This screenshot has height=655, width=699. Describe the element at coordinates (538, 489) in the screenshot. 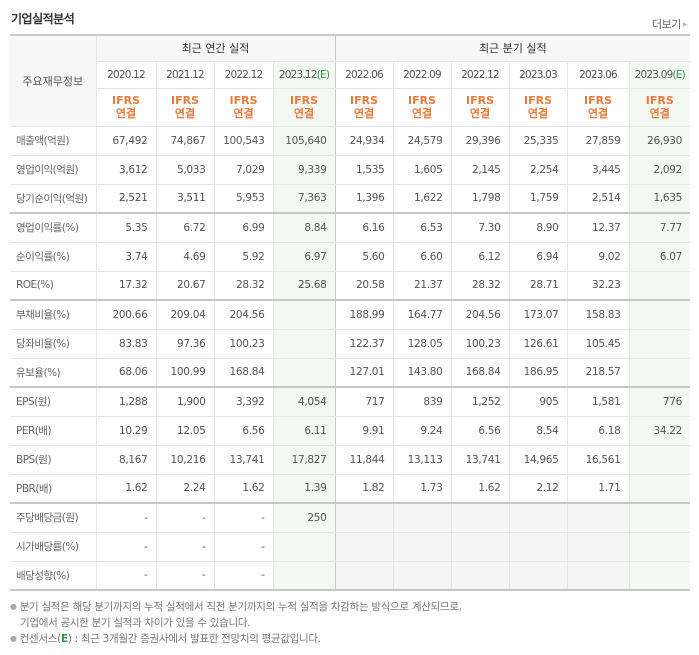

I see `value-cell: 2.12` at that location.